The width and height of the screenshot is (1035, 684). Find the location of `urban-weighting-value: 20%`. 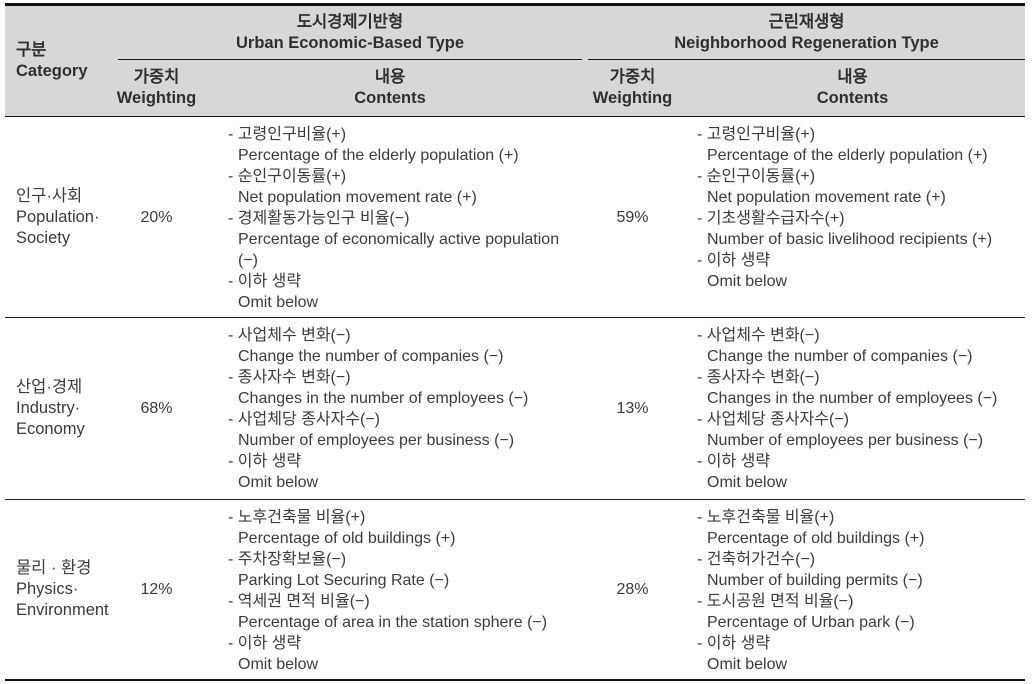

urban-weighting-value: 20% is located at coordinates (156, 217).